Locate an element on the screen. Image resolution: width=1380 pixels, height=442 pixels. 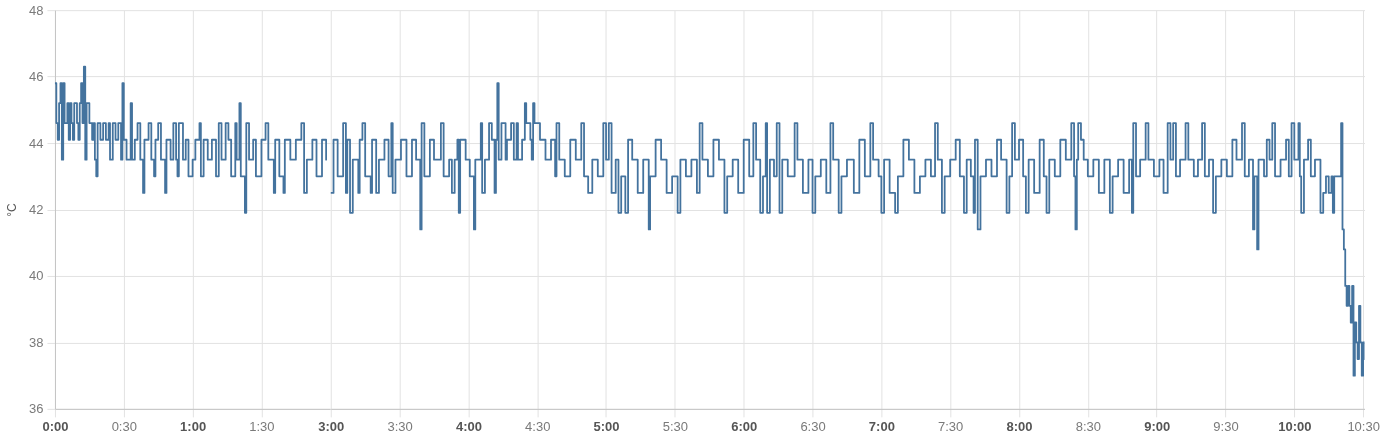
y-tick-label: 38 is located at coordinates (36, 342).